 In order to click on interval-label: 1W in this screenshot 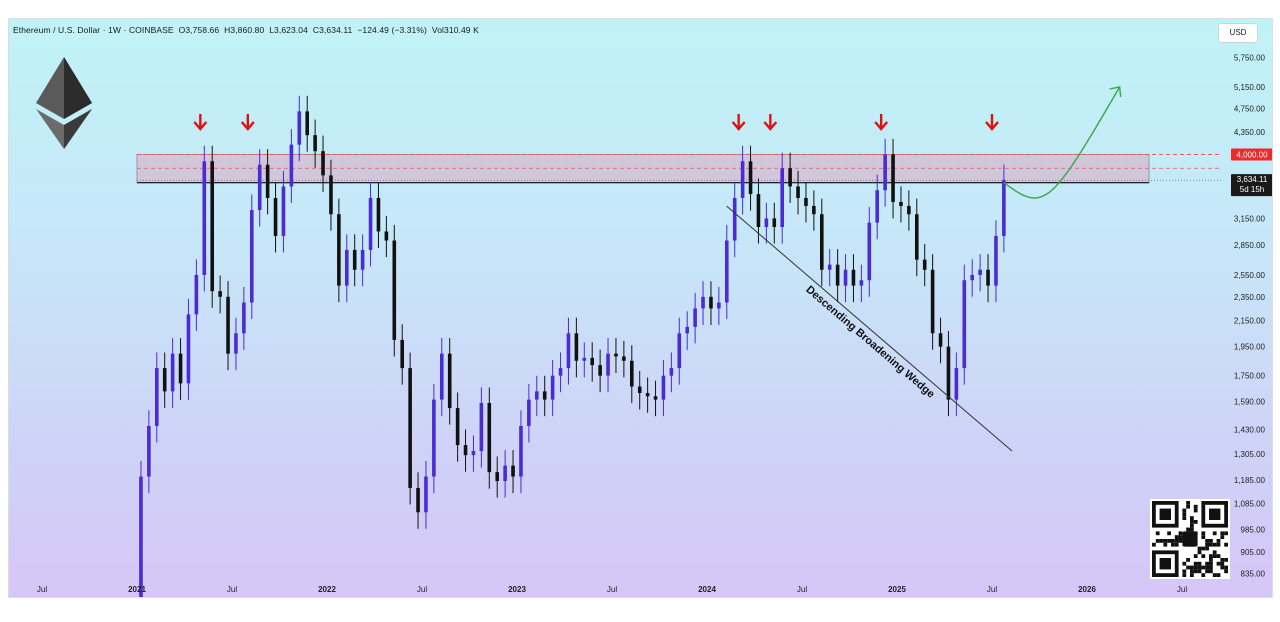, I will do `click(115, 30)`.